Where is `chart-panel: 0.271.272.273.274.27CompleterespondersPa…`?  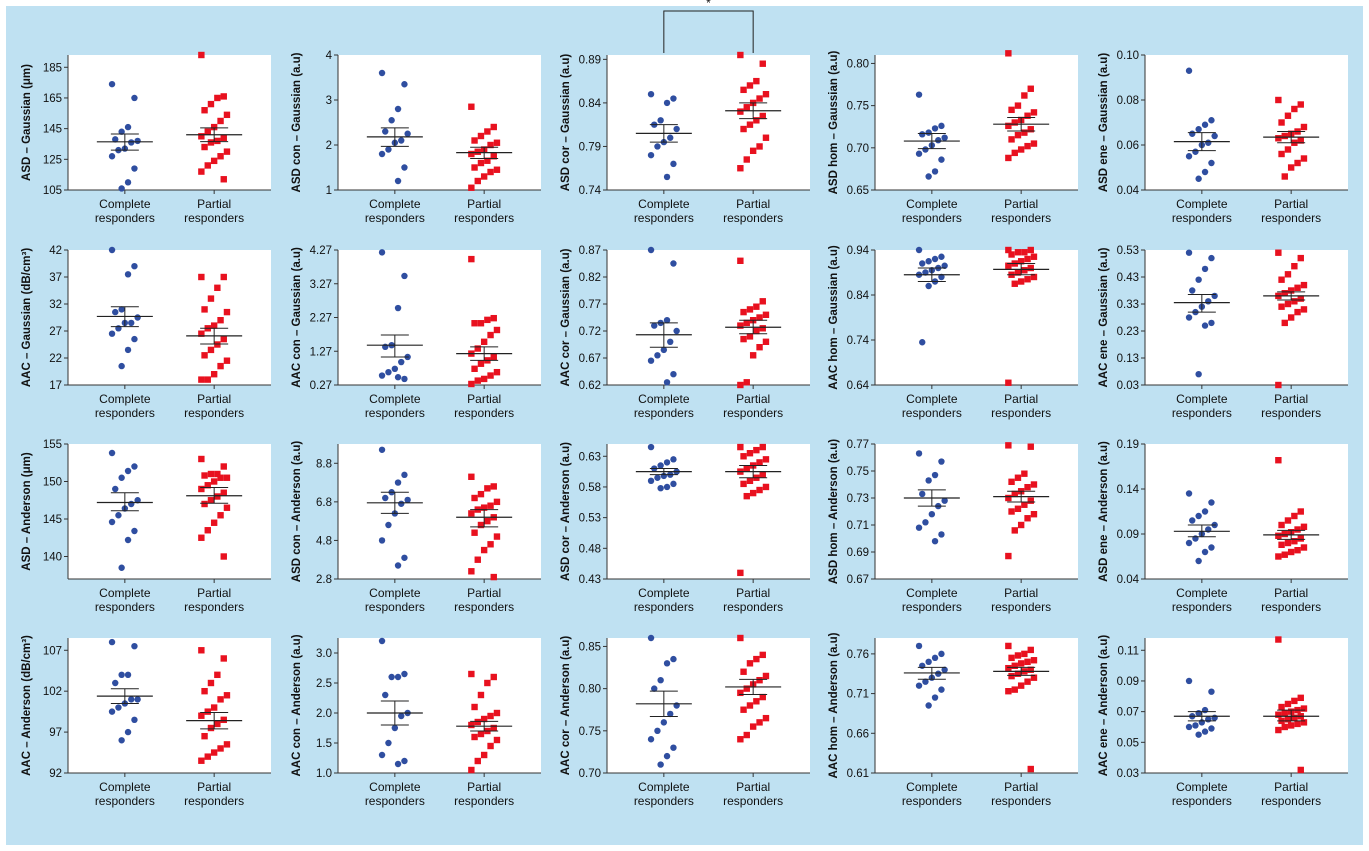
chart-panel: 0.271.272.273.274.27CompleterespondersPa… is located at coordinates (416, 332).